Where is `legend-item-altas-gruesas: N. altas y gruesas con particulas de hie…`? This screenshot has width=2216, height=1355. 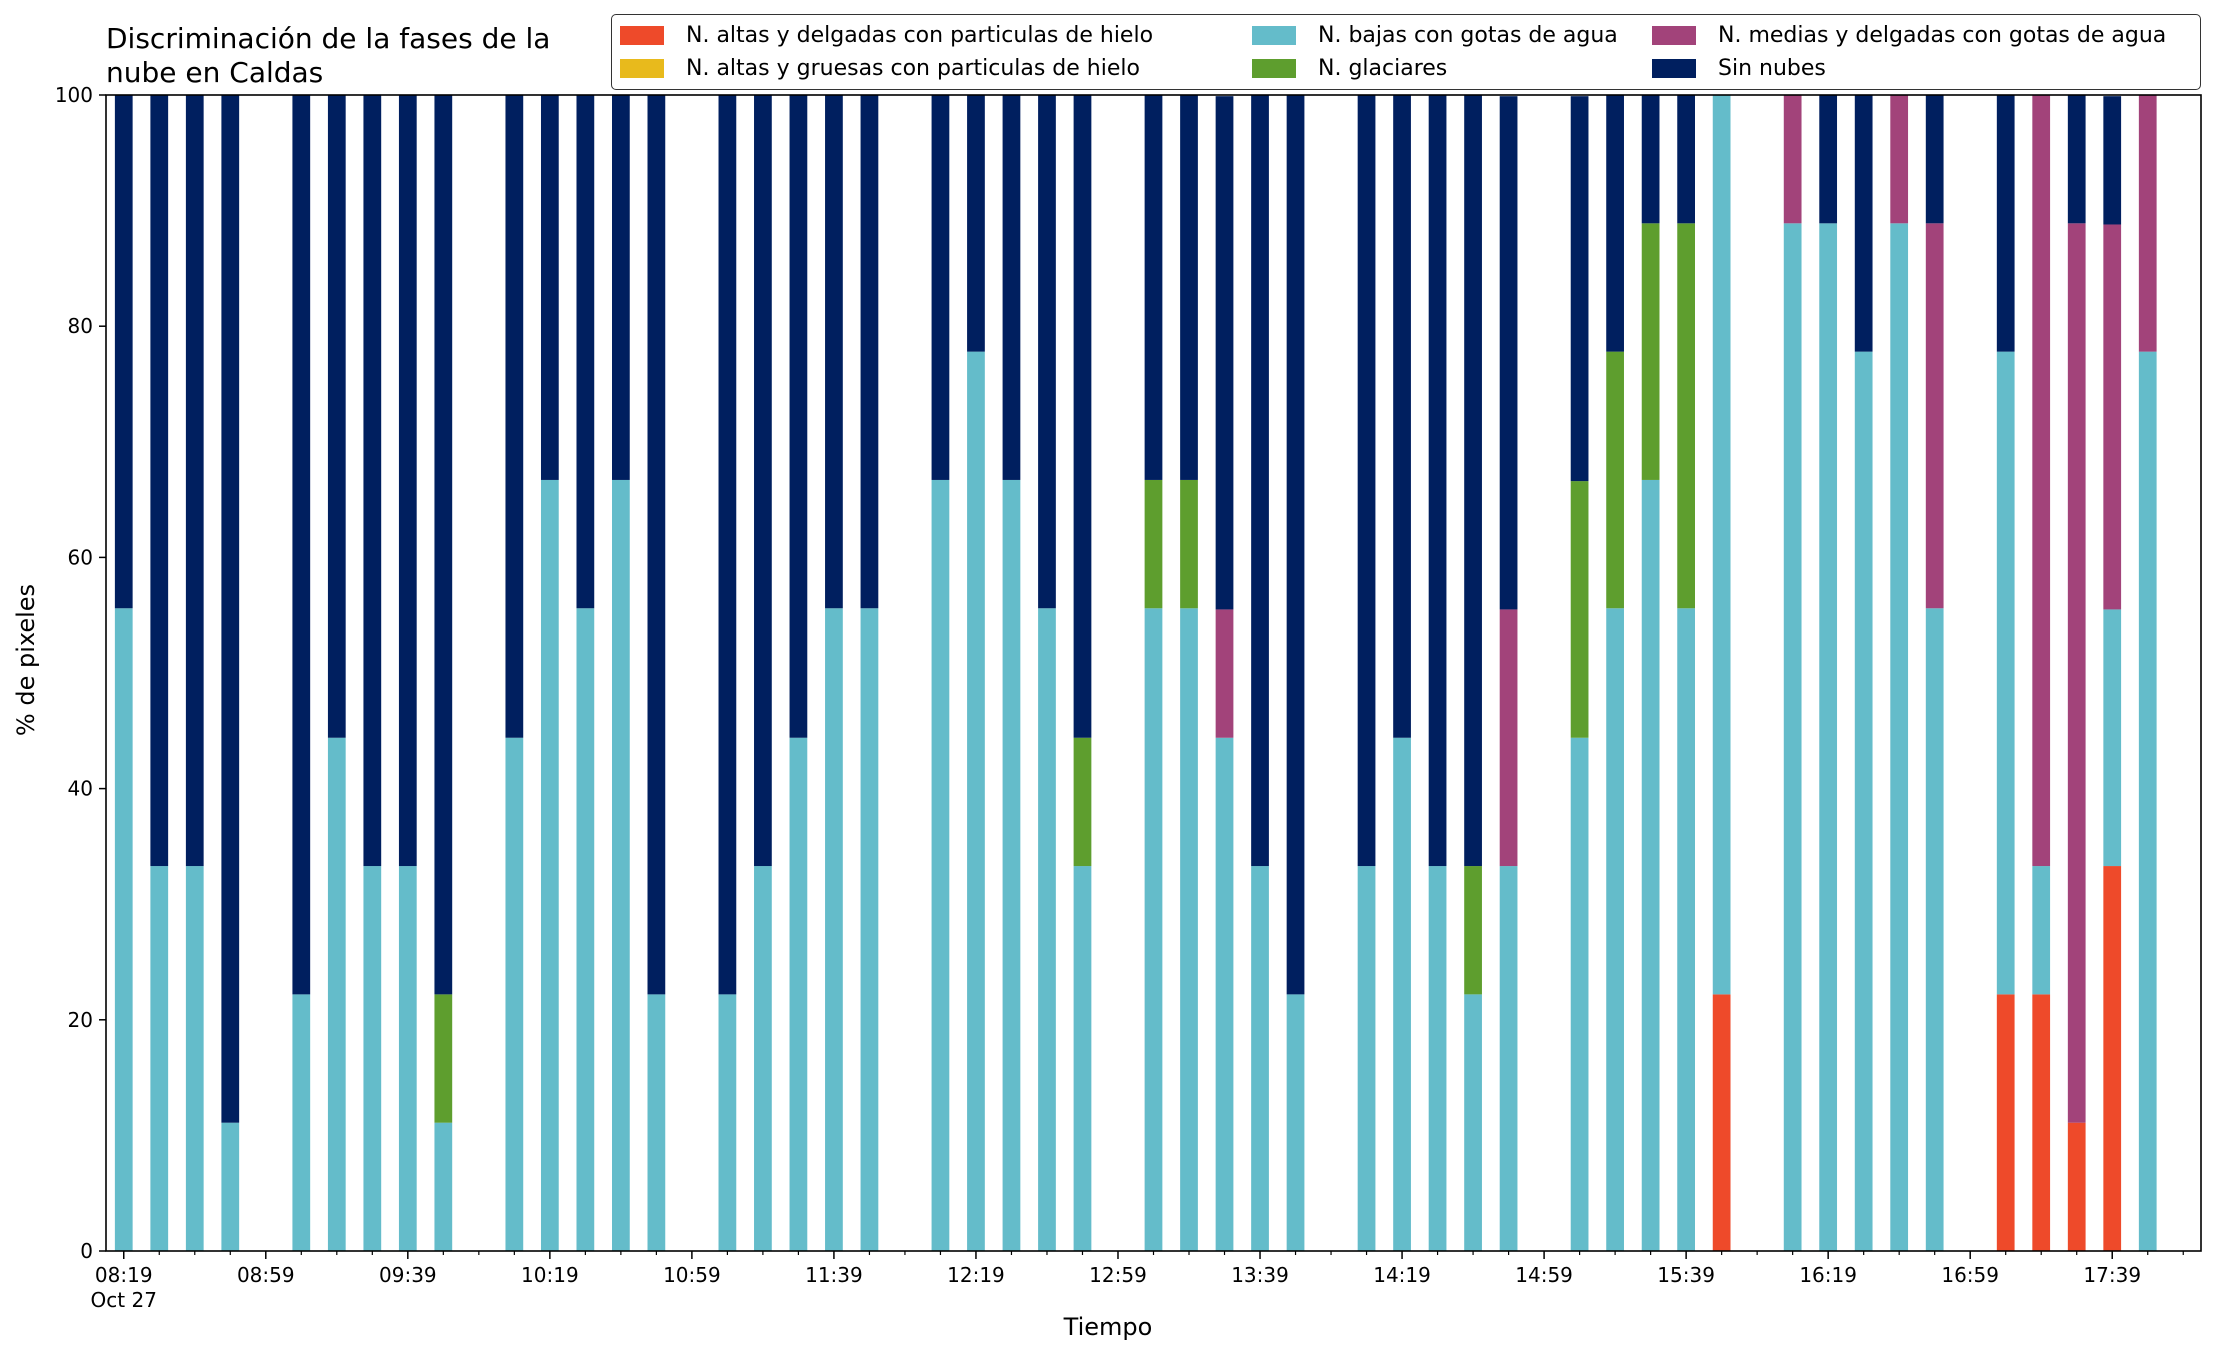
legend-item-altas-gruesas: N. altas y gruesas con particulas de hie… is located at coordinates (880, 68).